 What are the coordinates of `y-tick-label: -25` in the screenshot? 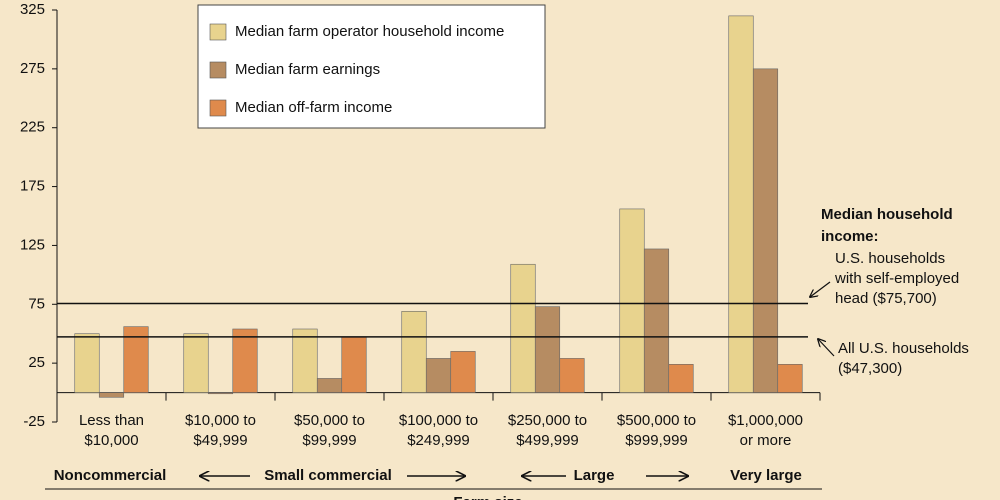 It's located at (34, 421).